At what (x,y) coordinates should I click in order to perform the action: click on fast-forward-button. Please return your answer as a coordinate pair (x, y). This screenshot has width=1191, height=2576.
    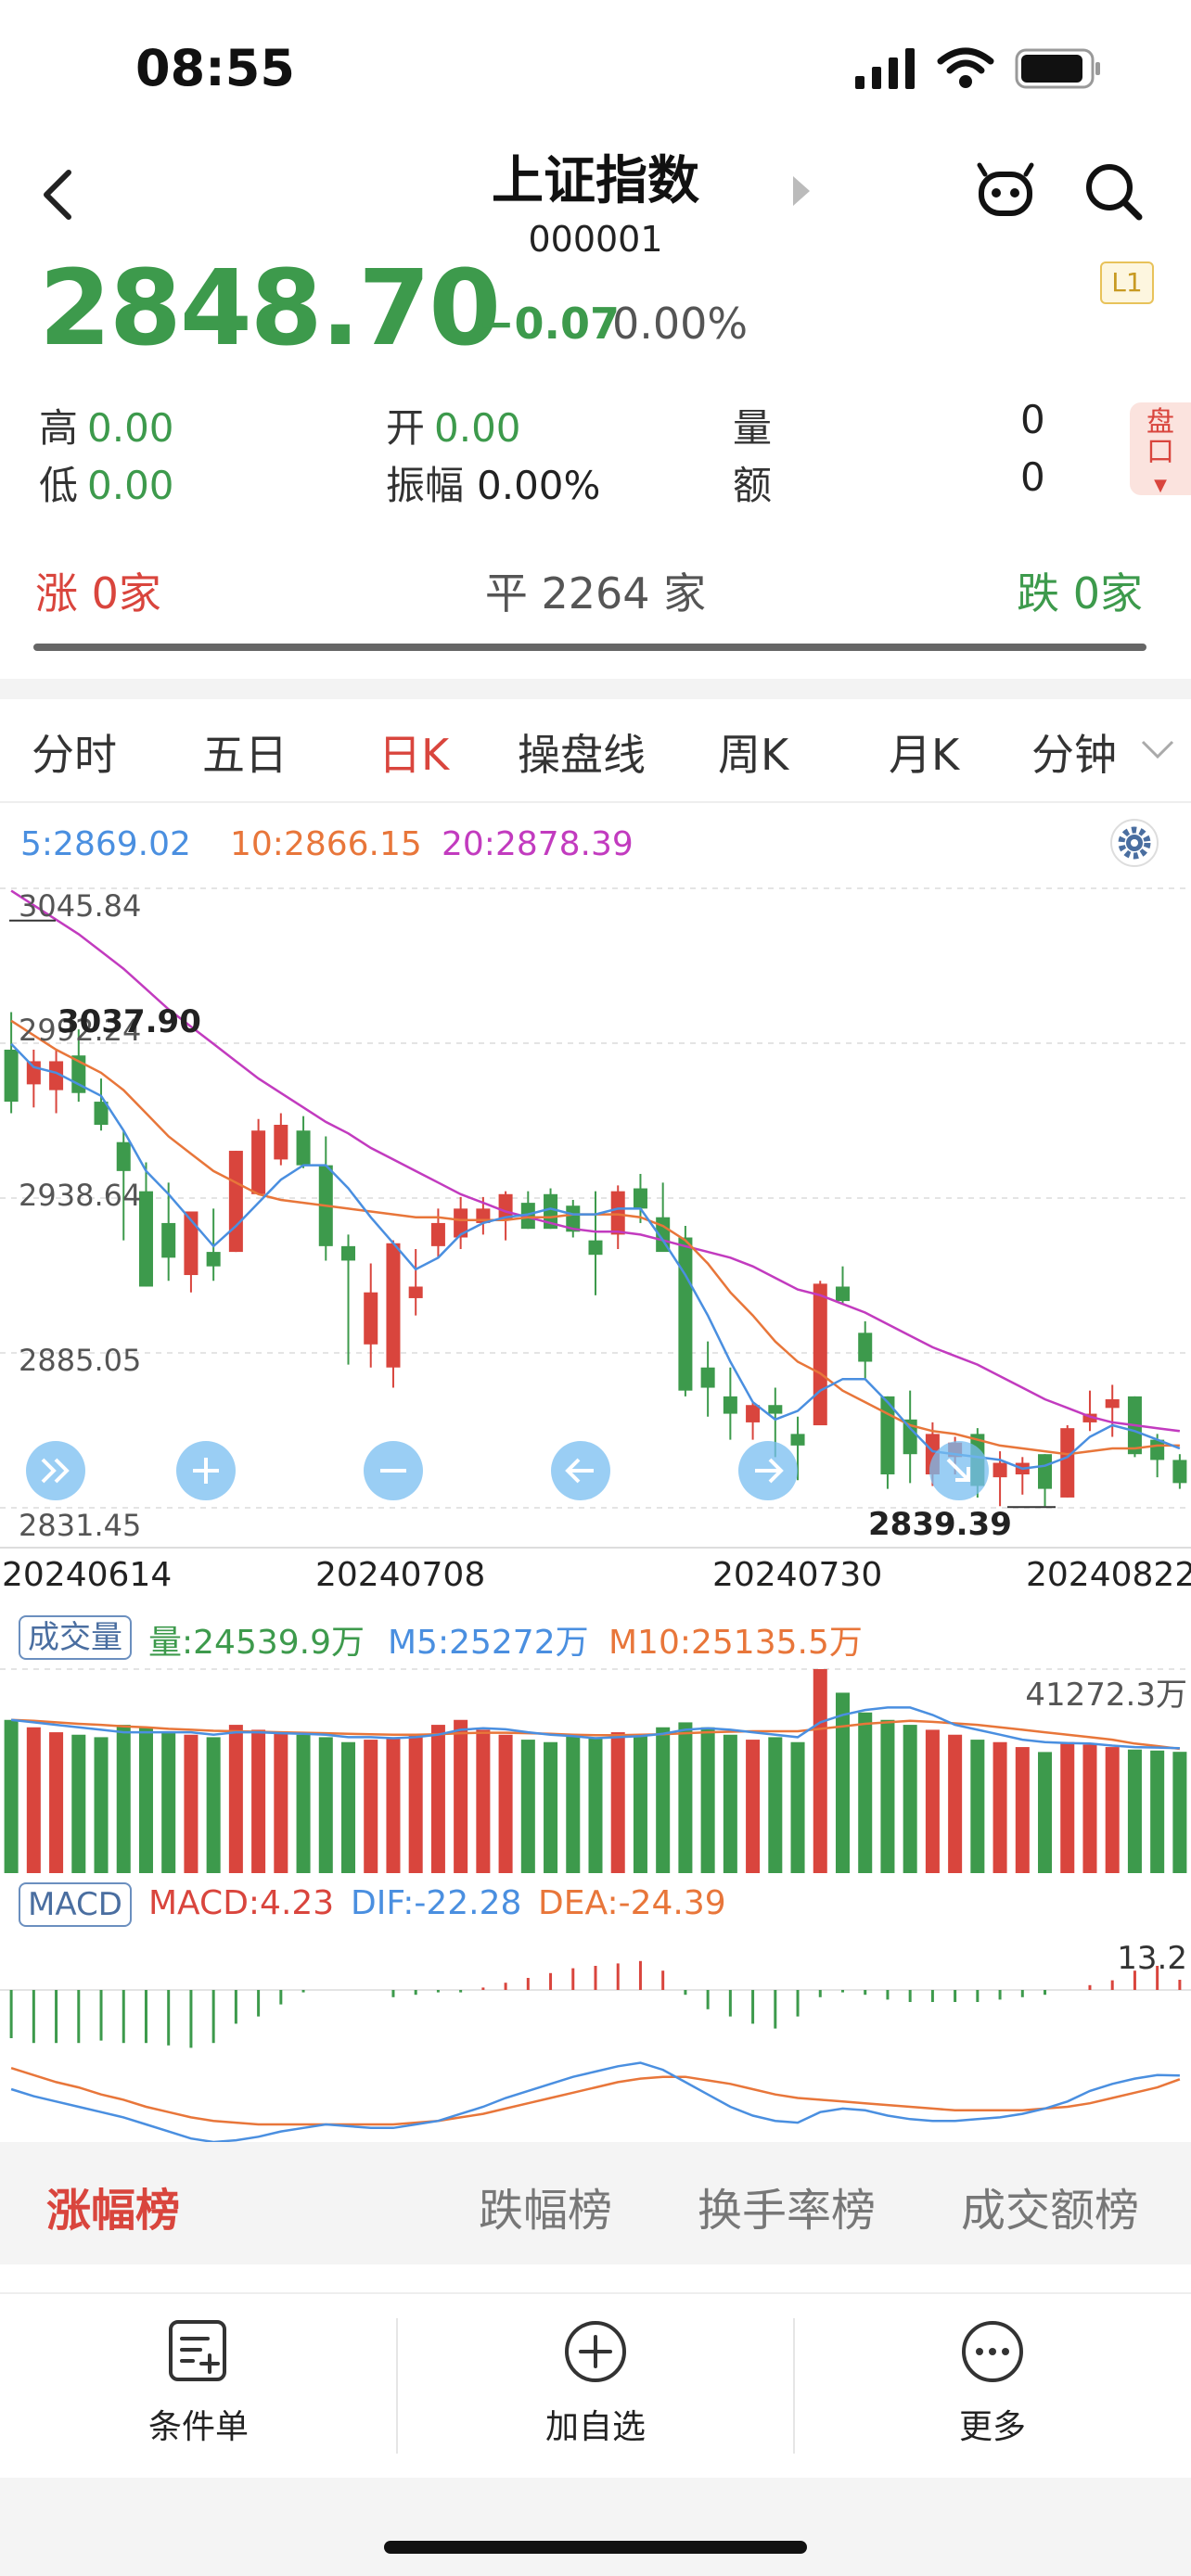
    Looking at the image, I should click on (55, 1471).